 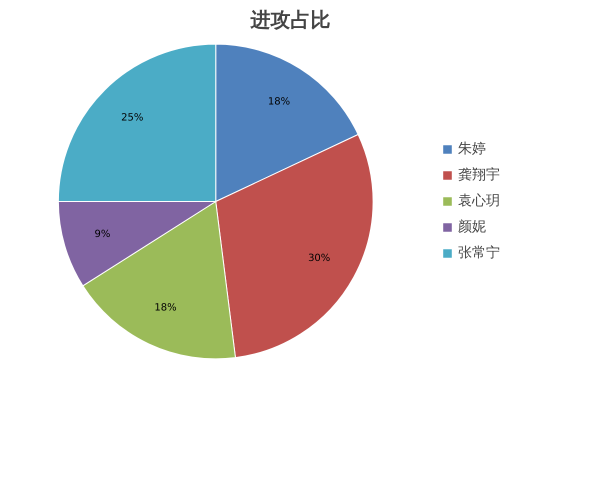 I want to click on data-label: 9%, so click(x=102, y=234).